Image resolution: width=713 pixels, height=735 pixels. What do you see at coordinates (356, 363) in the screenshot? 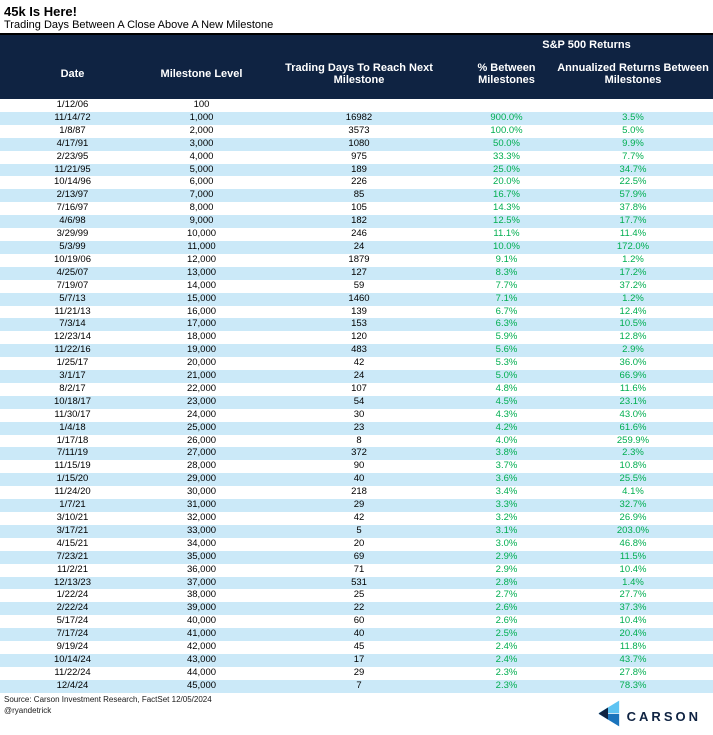
I see `table-row: 1/25/17 20,000 42 5.3% 36.0%` at bounding box center [356, 363].